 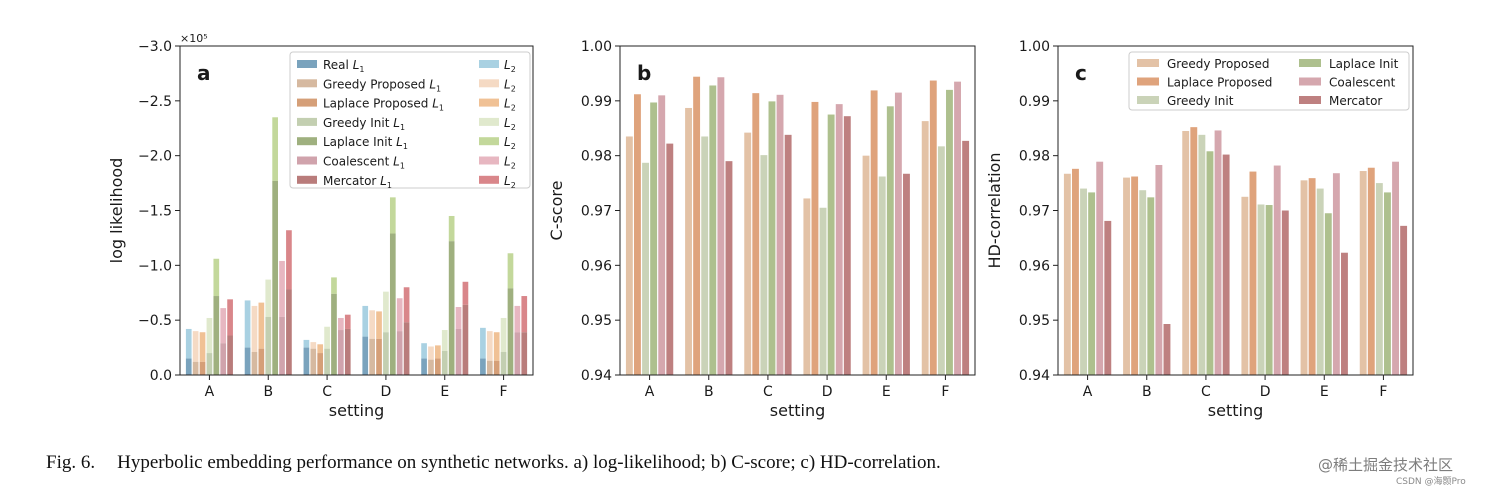 What do you see at coordinates (513, 127) in the screenshot?
I see `legend-l2-subscript: 2` at bounding box center [513, 127].